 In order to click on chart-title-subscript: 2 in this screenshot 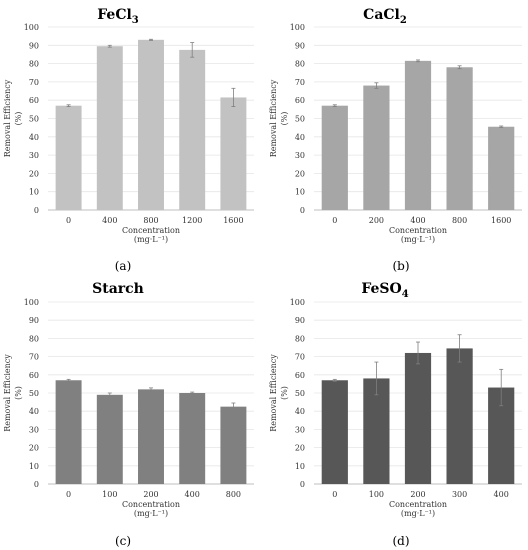, I will do `click(403, 20)`.